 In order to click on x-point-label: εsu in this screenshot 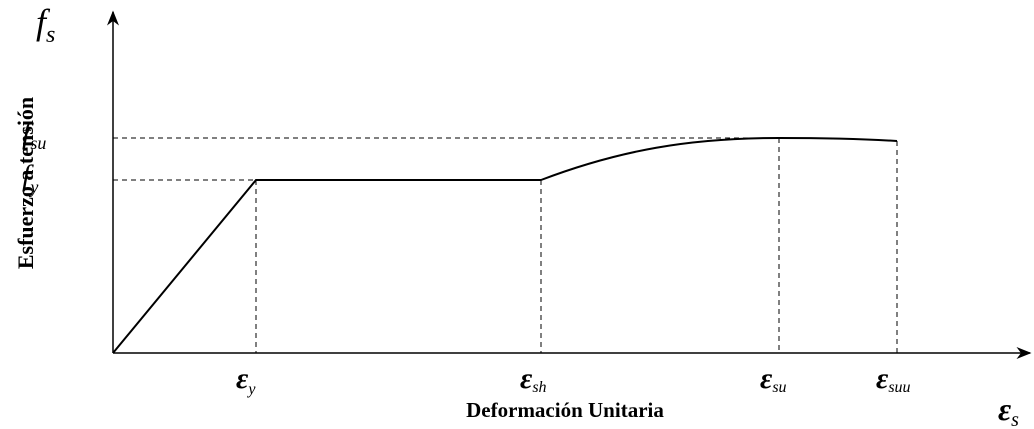, I will do `click(773, 379)`.